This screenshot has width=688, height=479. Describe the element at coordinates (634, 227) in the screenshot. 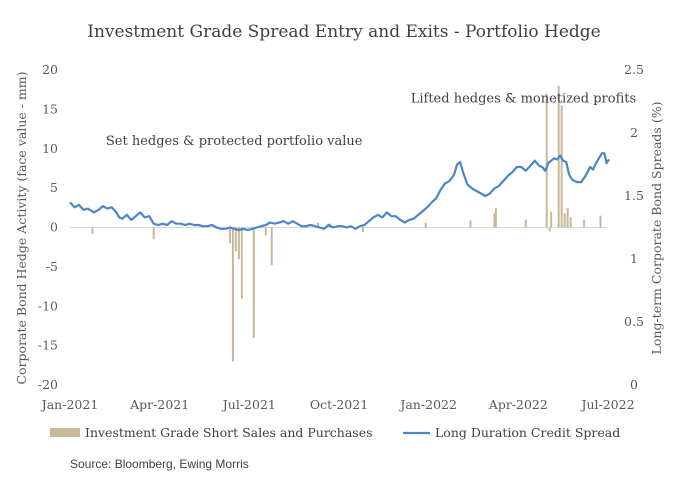

I see `right-axis: 2.5 2 1.5 1 0.5 0` at that location.